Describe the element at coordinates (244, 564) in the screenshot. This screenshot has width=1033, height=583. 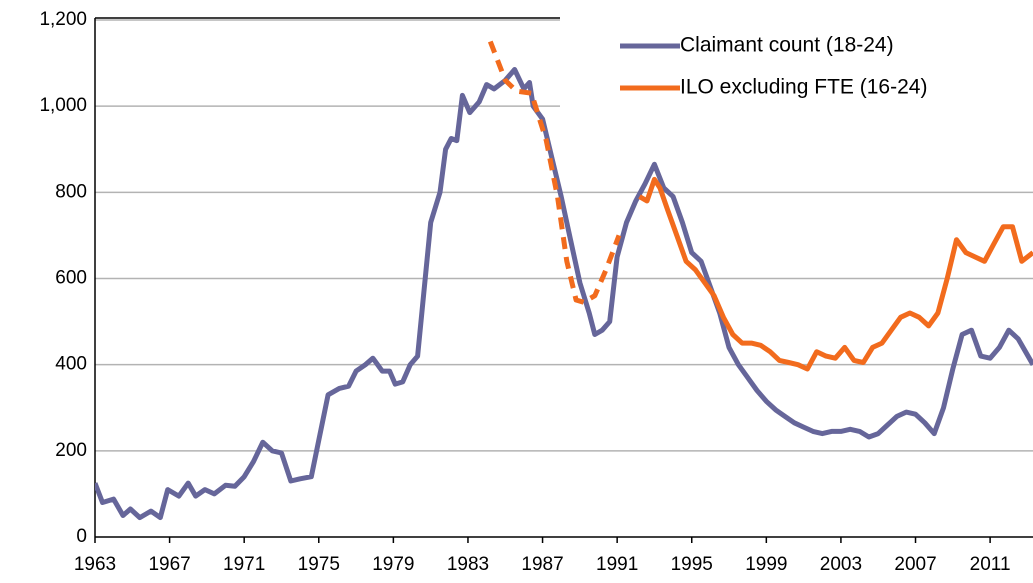
I see `x-tick-label: 1971` at that location.